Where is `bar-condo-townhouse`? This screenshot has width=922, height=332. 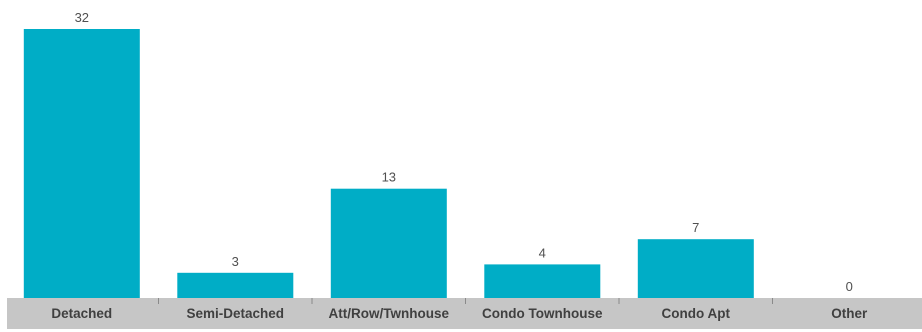
bar-condo-townhouse is located at coordinates (542, 281).